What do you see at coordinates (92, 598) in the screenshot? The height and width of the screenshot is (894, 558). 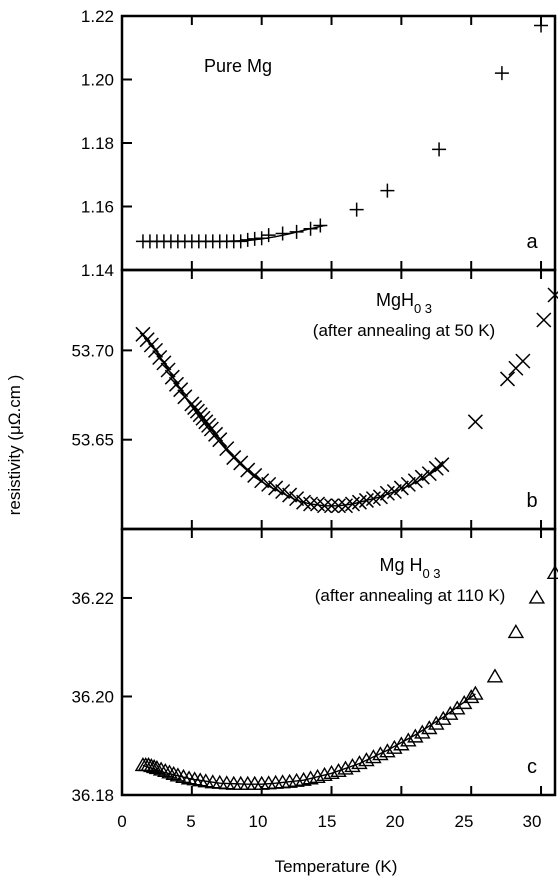 I see `y-tick-label: 36.22` at bounding box center [92, 598].